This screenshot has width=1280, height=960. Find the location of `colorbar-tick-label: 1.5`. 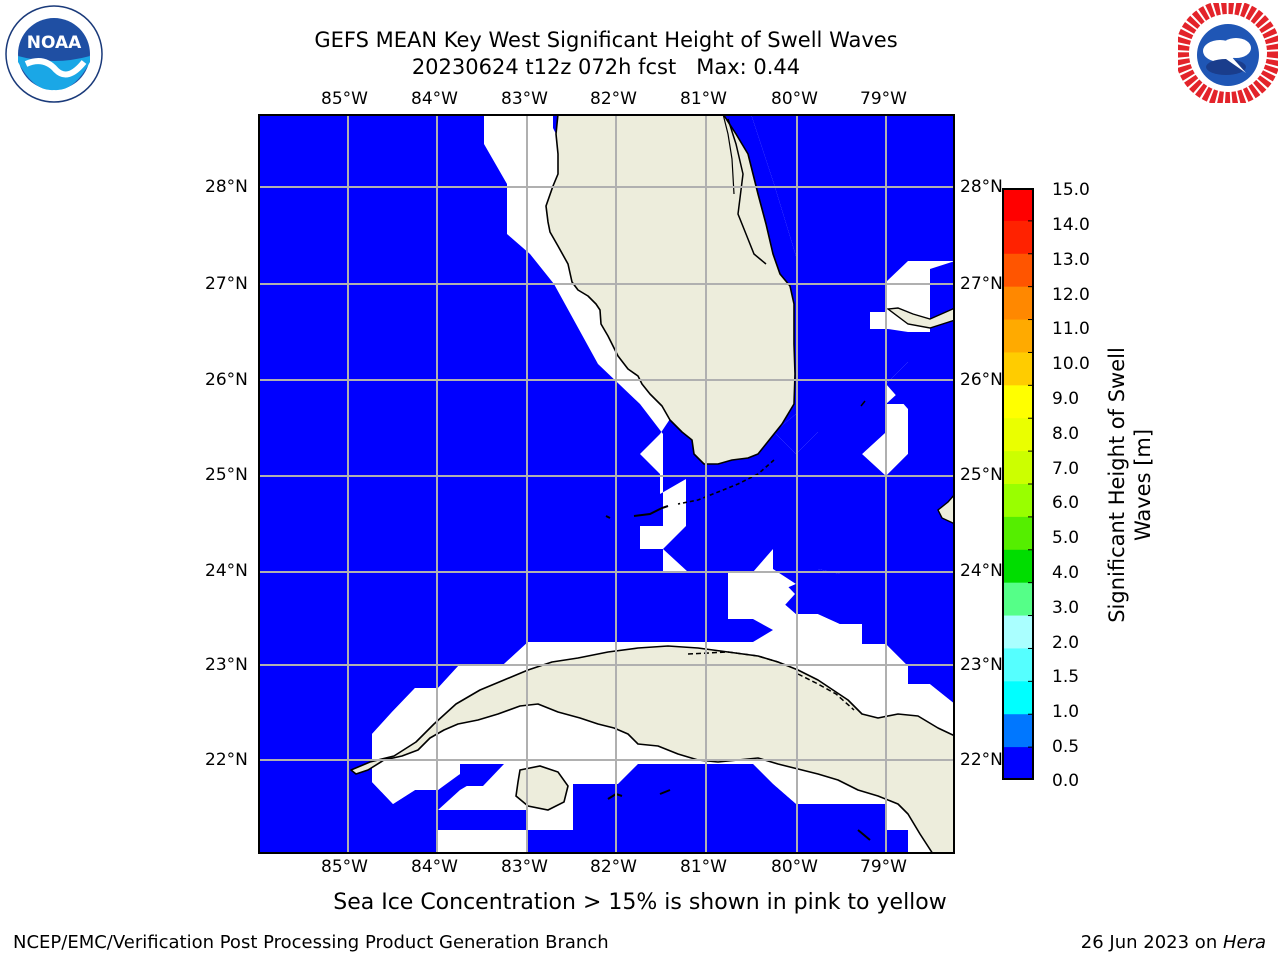

colorbar-tick-label: 1.5 is located at coordinates (1066, 677).